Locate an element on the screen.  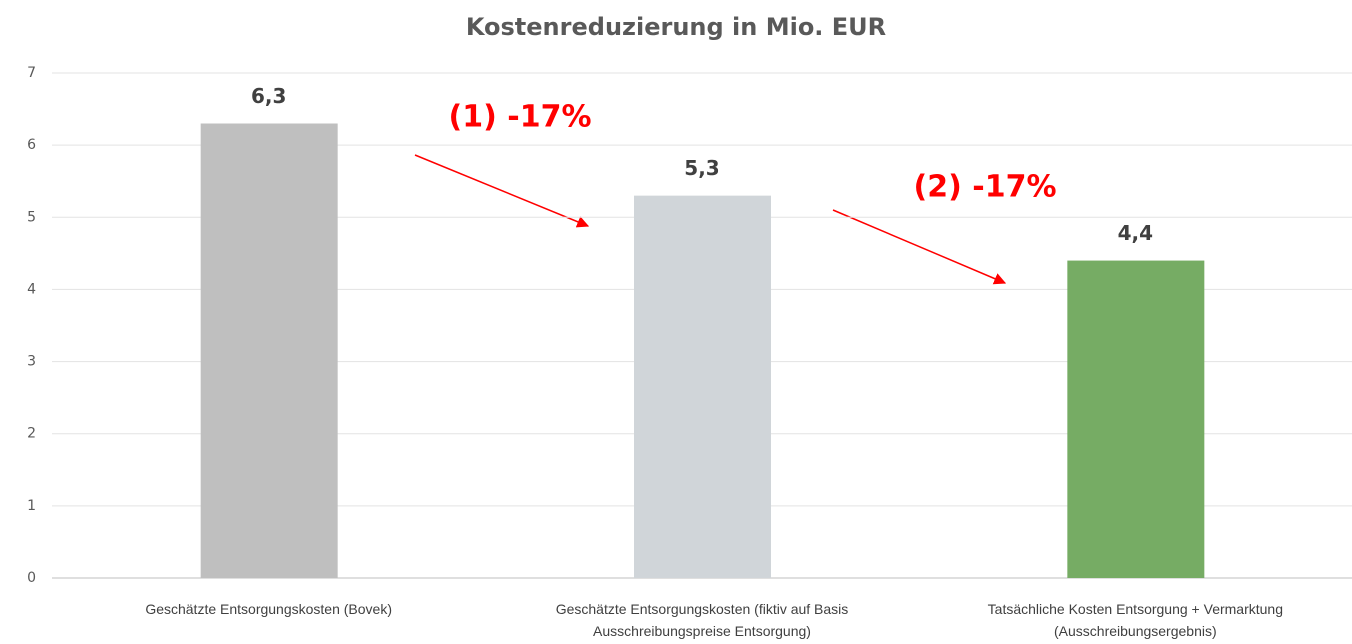
data-label: 6,3 is located at coordinates (268, 96).